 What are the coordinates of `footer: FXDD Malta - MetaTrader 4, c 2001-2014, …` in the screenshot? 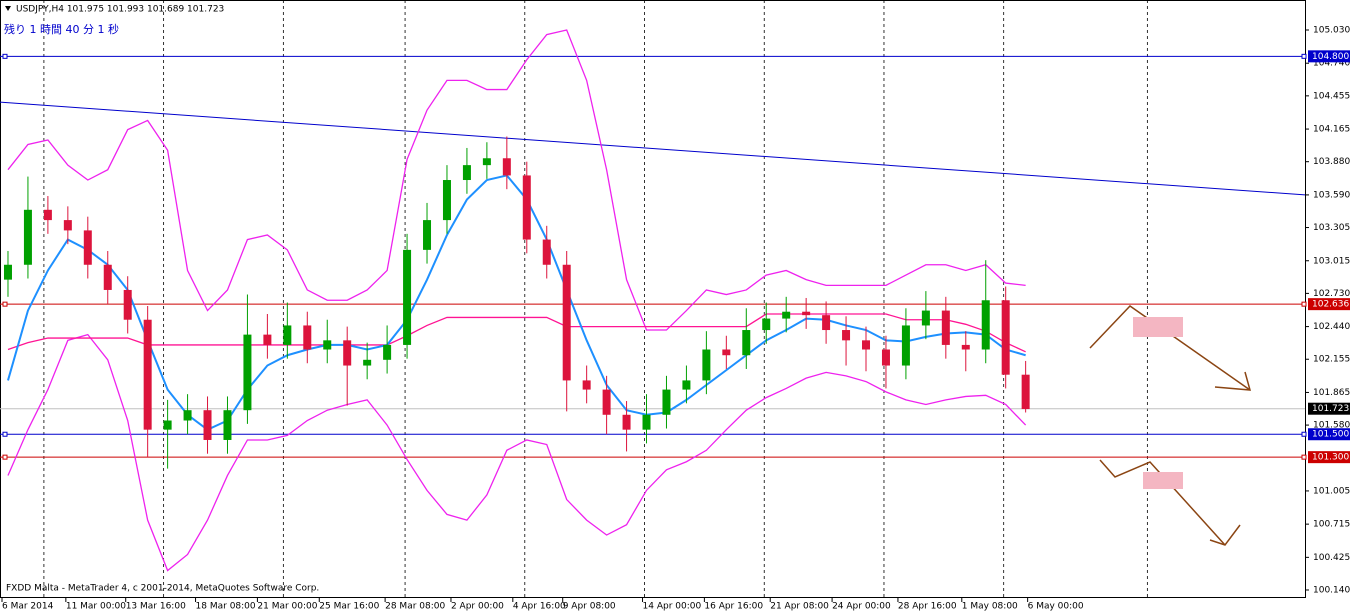 It's located at (162, 589).